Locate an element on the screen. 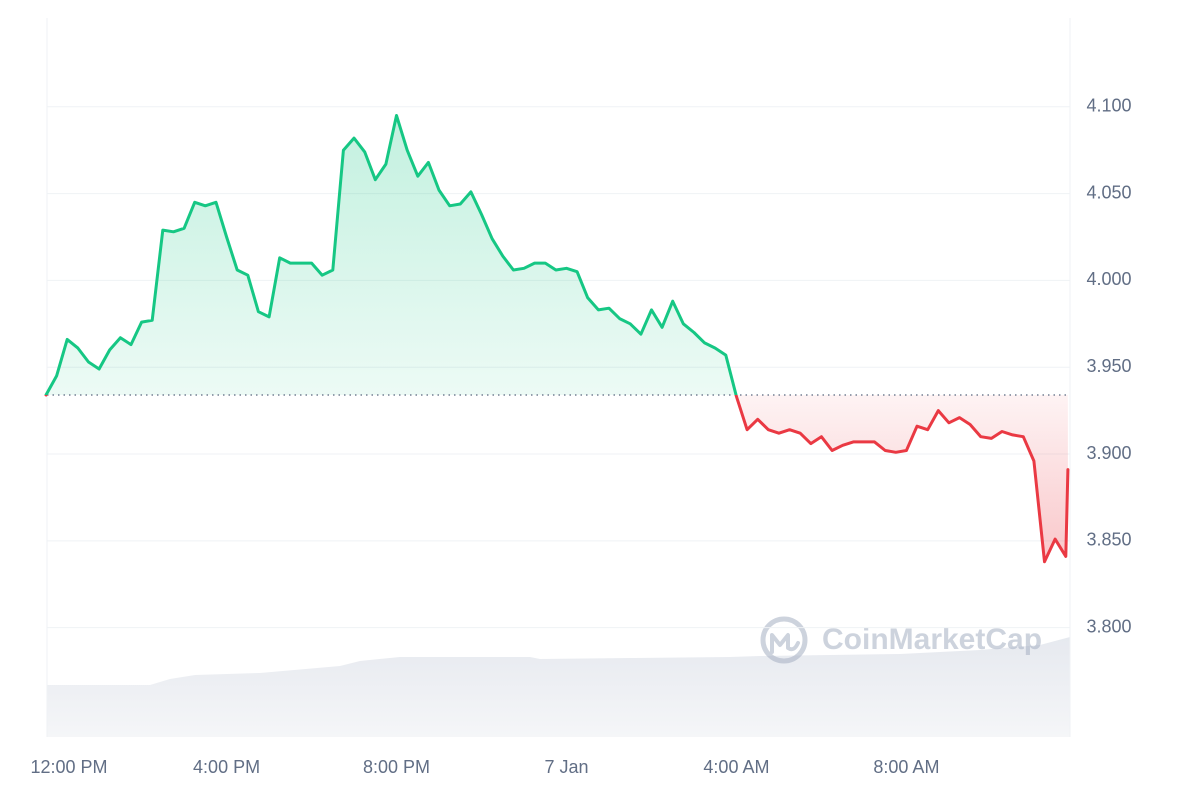 This screenshot has width=1200, height=800. y-tick-label: 3.950 is located at coordinates (1108, 366).